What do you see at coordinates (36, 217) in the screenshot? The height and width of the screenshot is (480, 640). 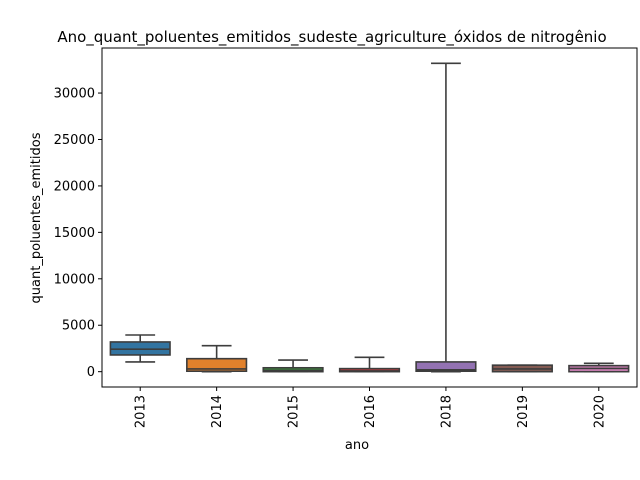 I see `y-axis-label: quant_poluentes_emitidos` at bounding box center [36, 217].